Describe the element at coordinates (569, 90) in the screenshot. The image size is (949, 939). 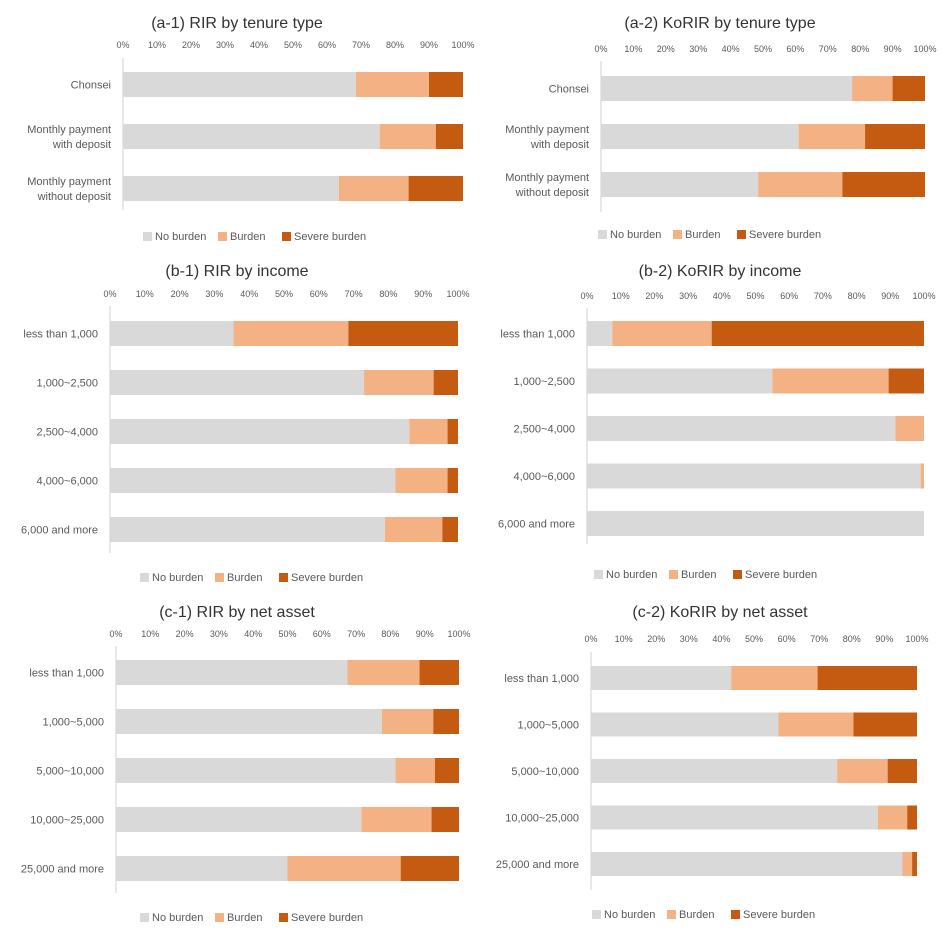
I see `category-label-a2-0: Chonsei` at that location.